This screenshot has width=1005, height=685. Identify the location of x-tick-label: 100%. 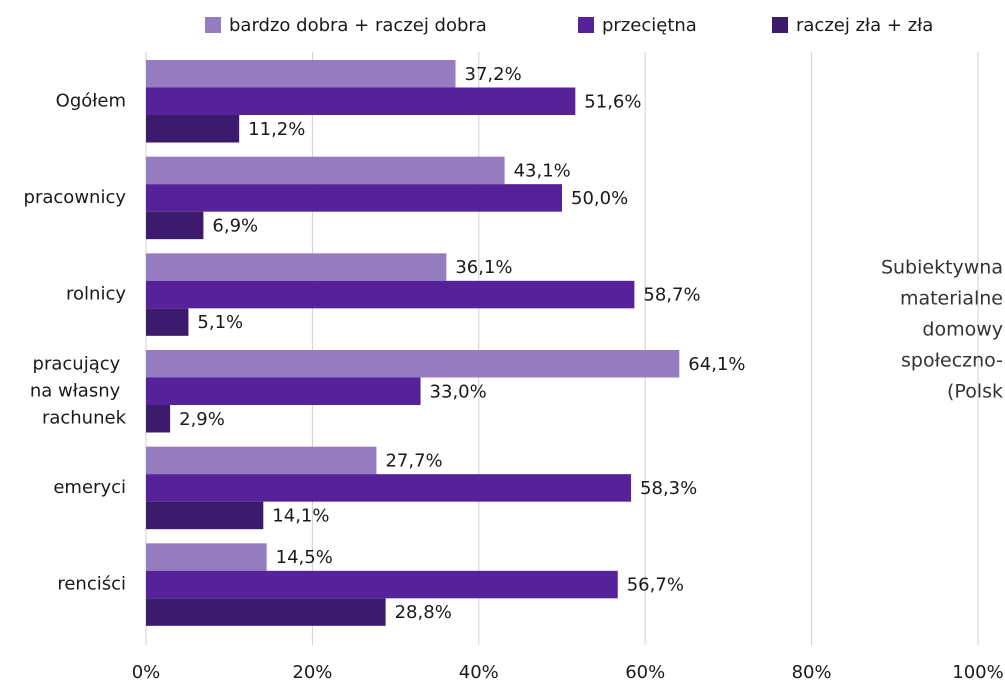
(977, 672).